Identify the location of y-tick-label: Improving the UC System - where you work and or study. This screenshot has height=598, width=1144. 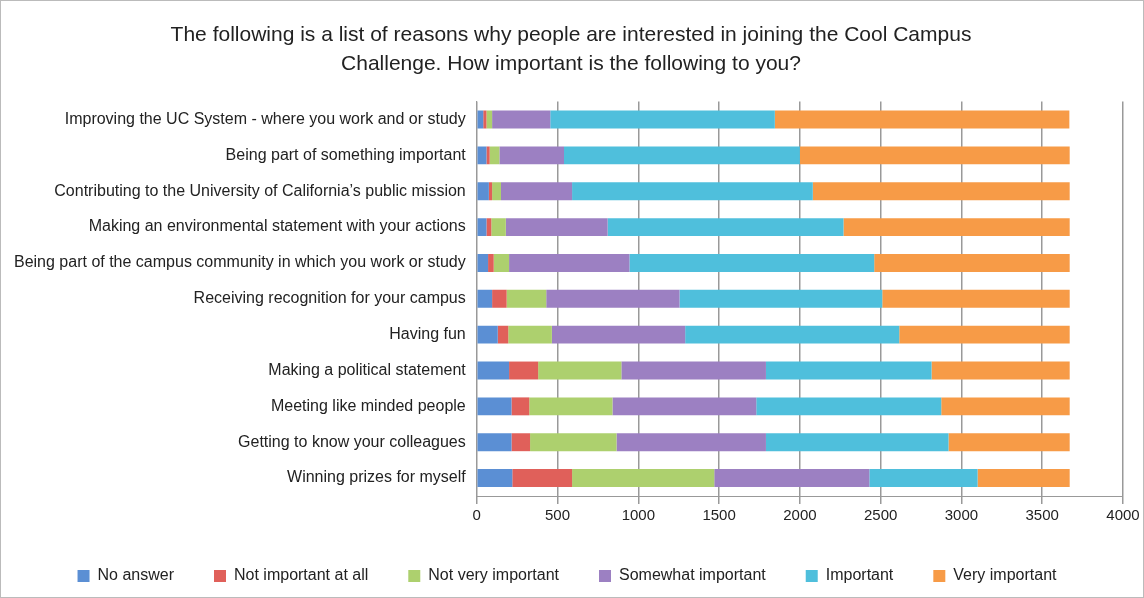
(265, 118).